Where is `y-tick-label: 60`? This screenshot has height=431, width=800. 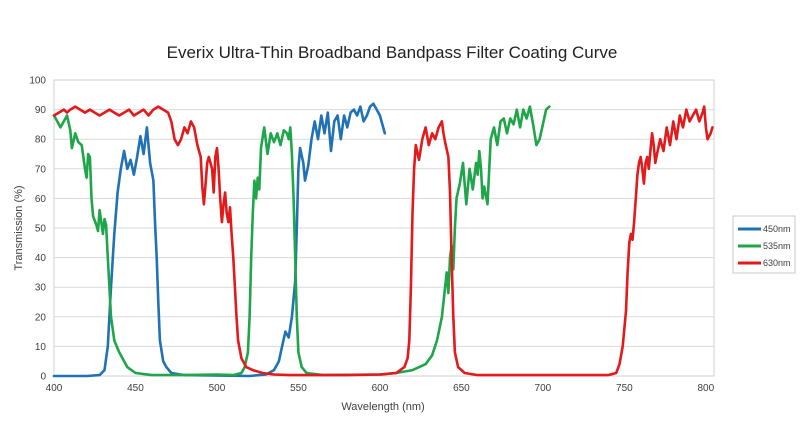
y-tick-label: 60 is located at coordinates (41, 199).